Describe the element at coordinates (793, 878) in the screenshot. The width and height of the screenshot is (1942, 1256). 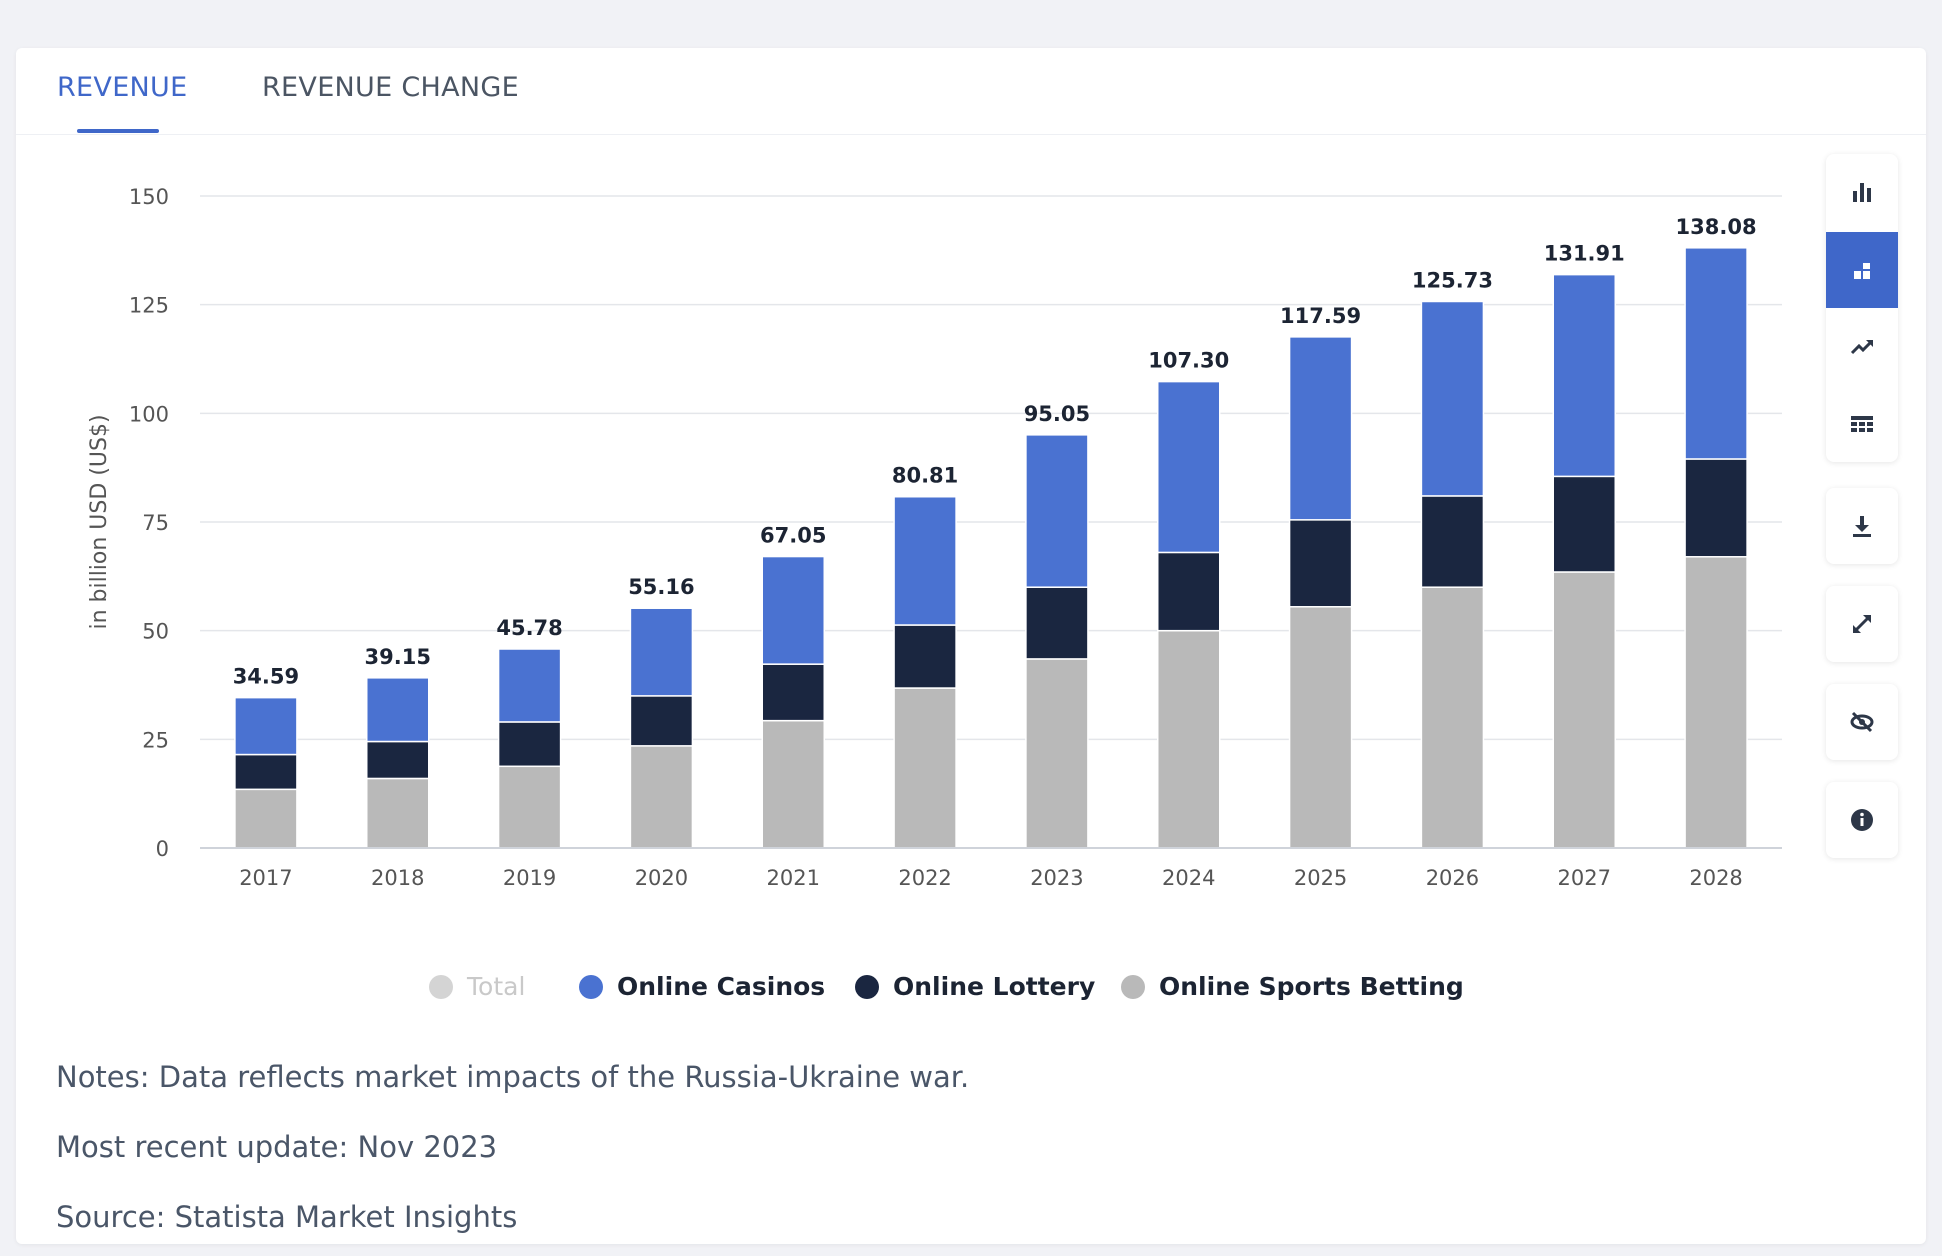
I see `x-tick-label: 2021` at that location.